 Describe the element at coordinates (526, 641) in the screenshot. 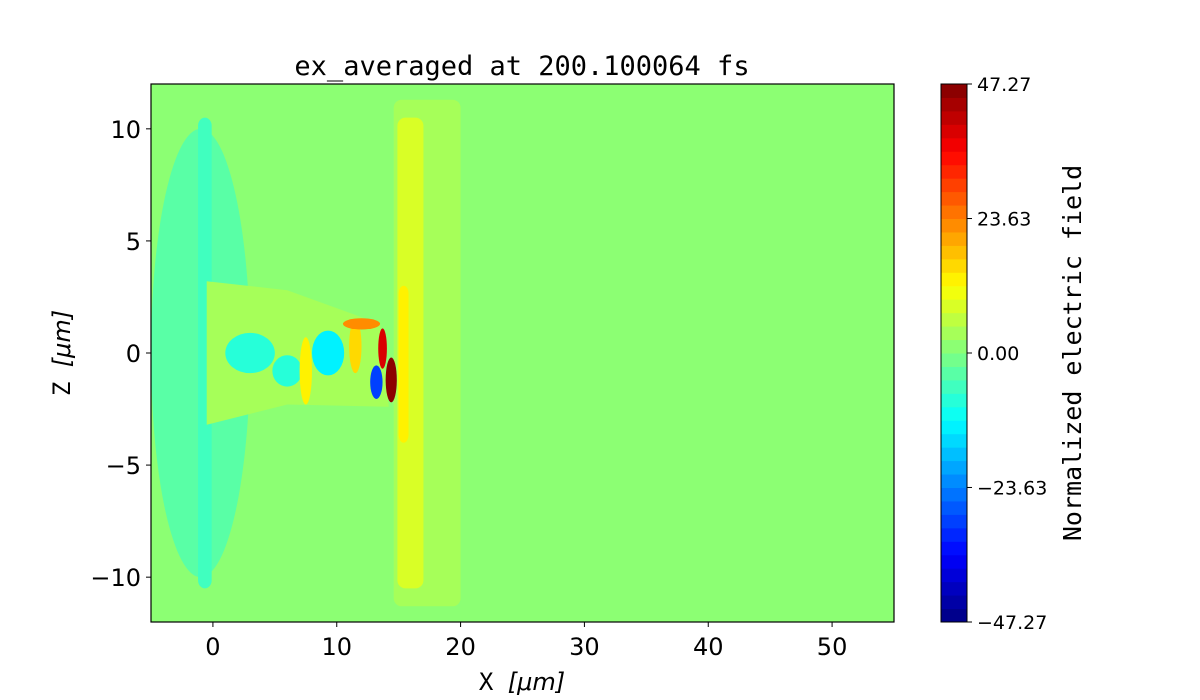

I see `x-axis: 0 10 20 30 40 50` at that location.